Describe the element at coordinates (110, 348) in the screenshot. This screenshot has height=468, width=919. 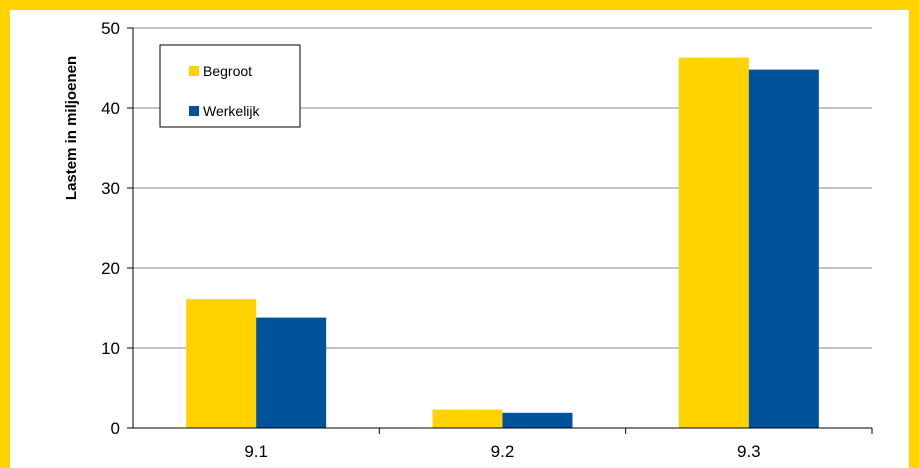
I see `y-tick-label: 10` at that location.